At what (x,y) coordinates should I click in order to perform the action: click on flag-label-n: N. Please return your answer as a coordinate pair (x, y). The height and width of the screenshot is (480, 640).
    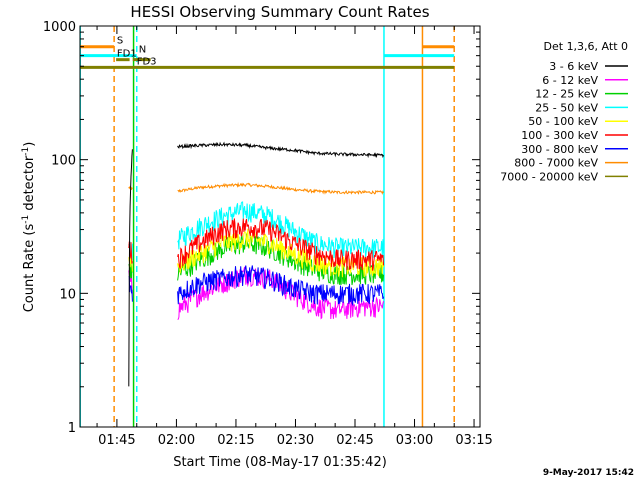
    Looking at the image, I should click on (142, 50).